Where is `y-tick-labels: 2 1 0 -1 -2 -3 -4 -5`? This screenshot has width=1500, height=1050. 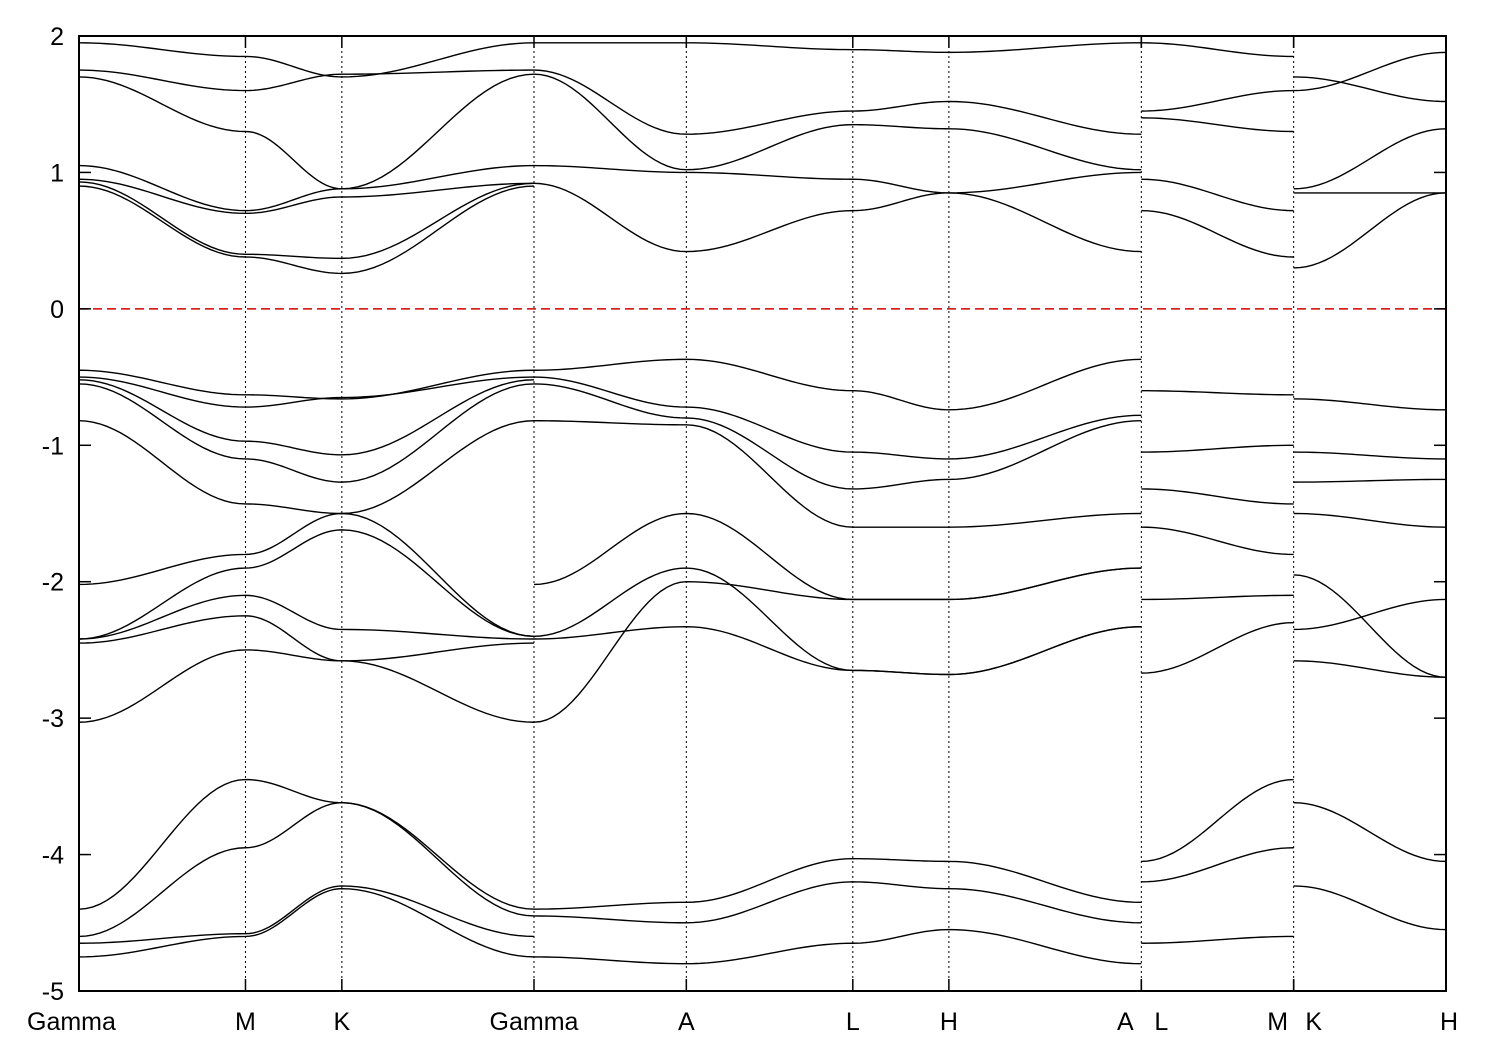
y-tick-labels: 2 1 0 -1 -2 -3 -4 -5 is located at coordinates (53, 514).